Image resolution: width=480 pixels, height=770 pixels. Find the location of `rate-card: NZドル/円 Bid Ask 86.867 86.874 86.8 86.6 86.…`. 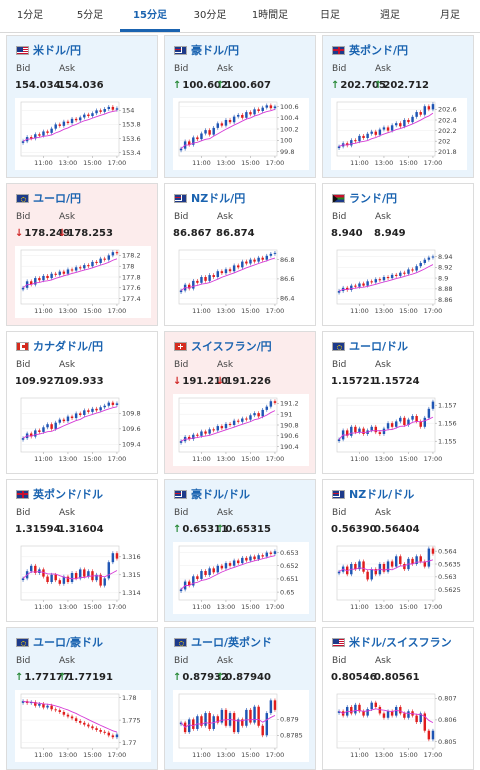

rate-card: NZドル/円 Bid Ask 86.867 86.874 86.8 86.6 86.… is located at coordinates (240, 254).